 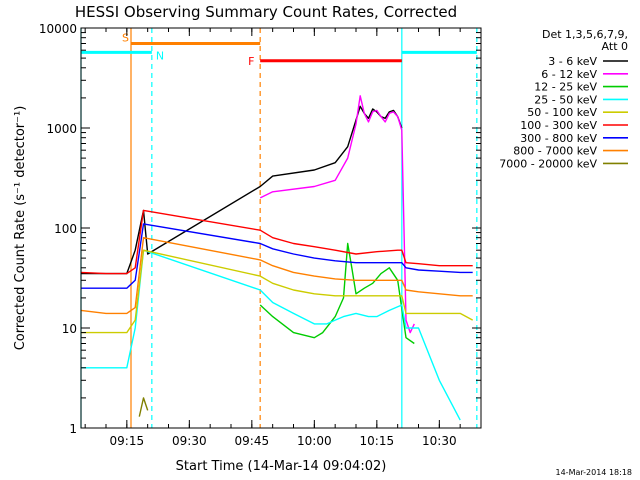 I want to click on flag-label-1: N, so click(x=160, y=55).